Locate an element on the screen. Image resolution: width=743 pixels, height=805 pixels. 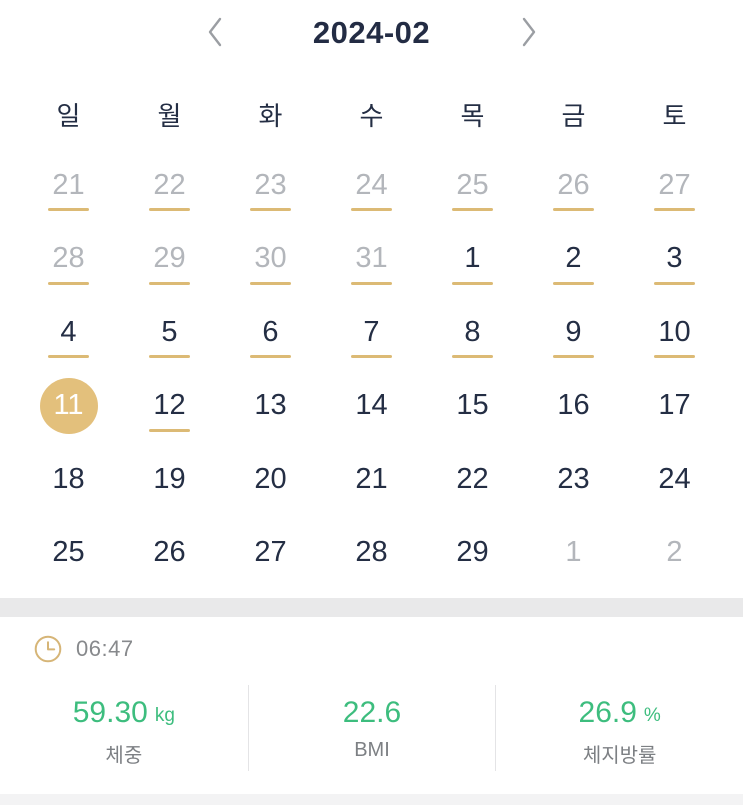
day-number: 31 is located at coordinates (371, 258).